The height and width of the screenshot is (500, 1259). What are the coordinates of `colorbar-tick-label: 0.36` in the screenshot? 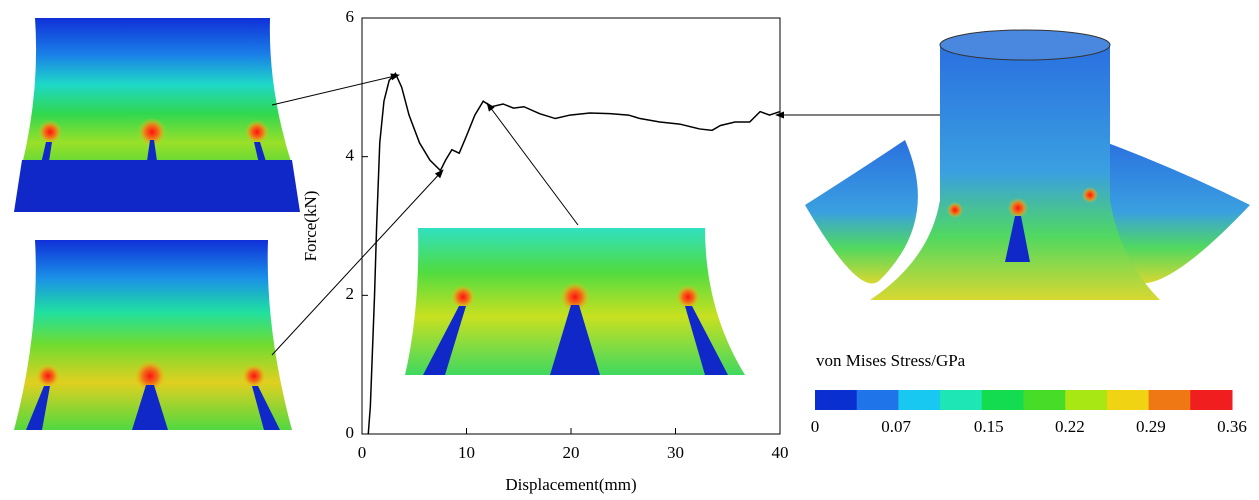 It's located at (1232, 426).